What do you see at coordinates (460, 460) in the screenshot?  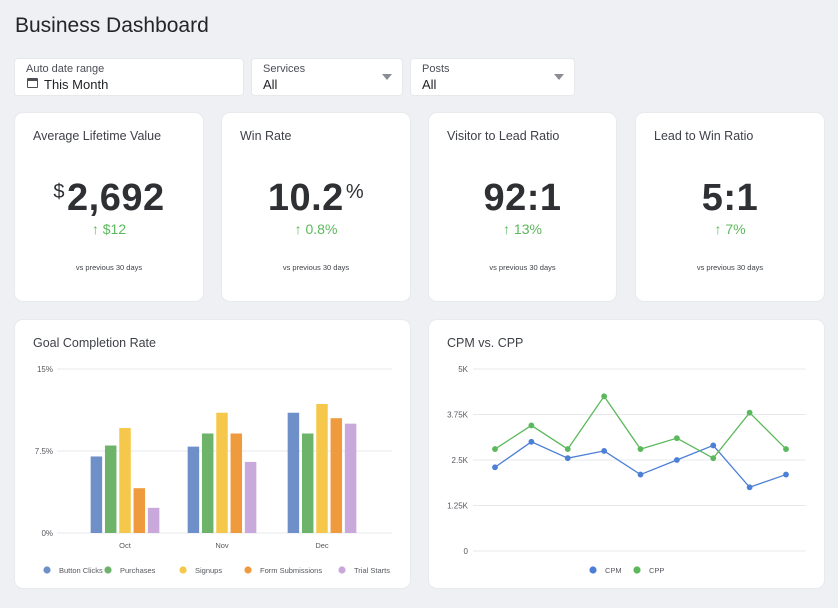 I see `y-tick-label: 2.5K` at bounding box center [460, 460].